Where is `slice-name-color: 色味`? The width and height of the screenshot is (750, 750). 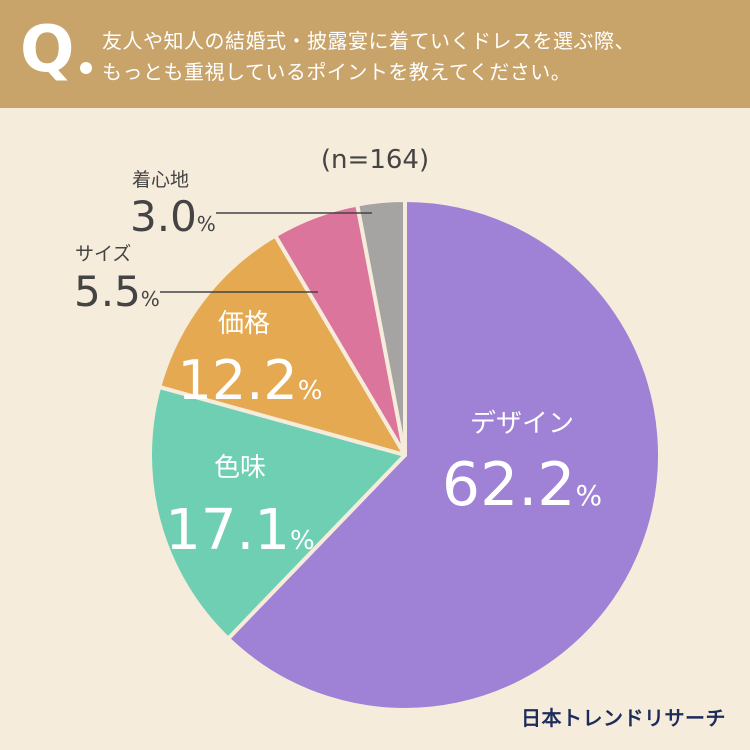 slice-name-color: 色味 is located at coordinates (240, 468).